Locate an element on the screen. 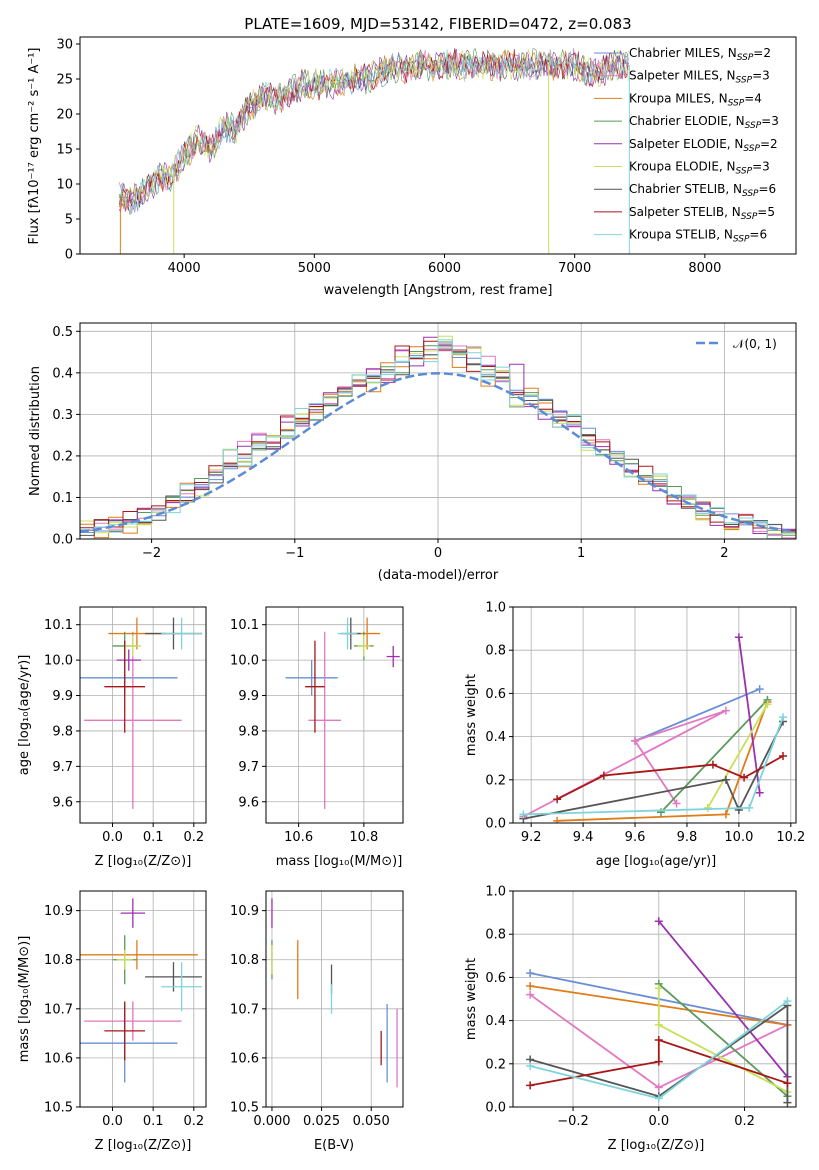 The width and height of the screenshot is (819, 1170). legend-label: Chabrier ELODIE, NSSP=3 is located at coordinates (704, 122).